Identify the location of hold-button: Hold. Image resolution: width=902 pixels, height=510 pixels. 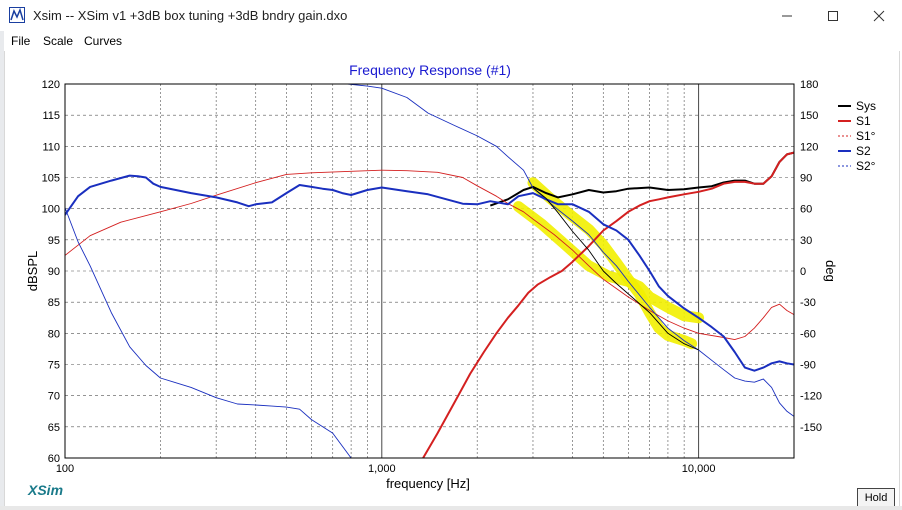
(876, 497).